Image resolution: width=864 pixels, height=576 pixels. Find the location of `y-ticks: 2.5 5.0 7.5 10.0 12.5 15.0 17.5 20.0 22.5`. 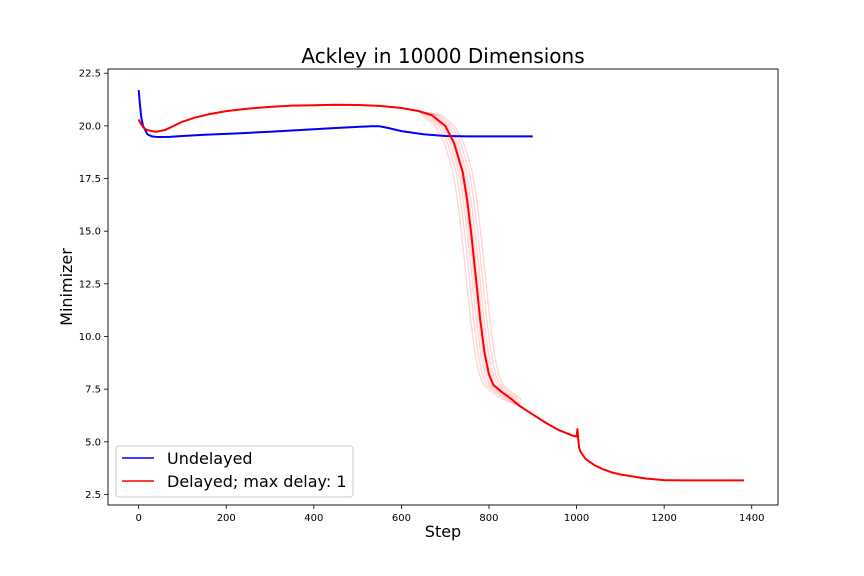

y-ticks: 2.5 5.0 7.5 10.0 12.5 15.0 17.5 20.0 22.5 is located at coordinates (93, 285).